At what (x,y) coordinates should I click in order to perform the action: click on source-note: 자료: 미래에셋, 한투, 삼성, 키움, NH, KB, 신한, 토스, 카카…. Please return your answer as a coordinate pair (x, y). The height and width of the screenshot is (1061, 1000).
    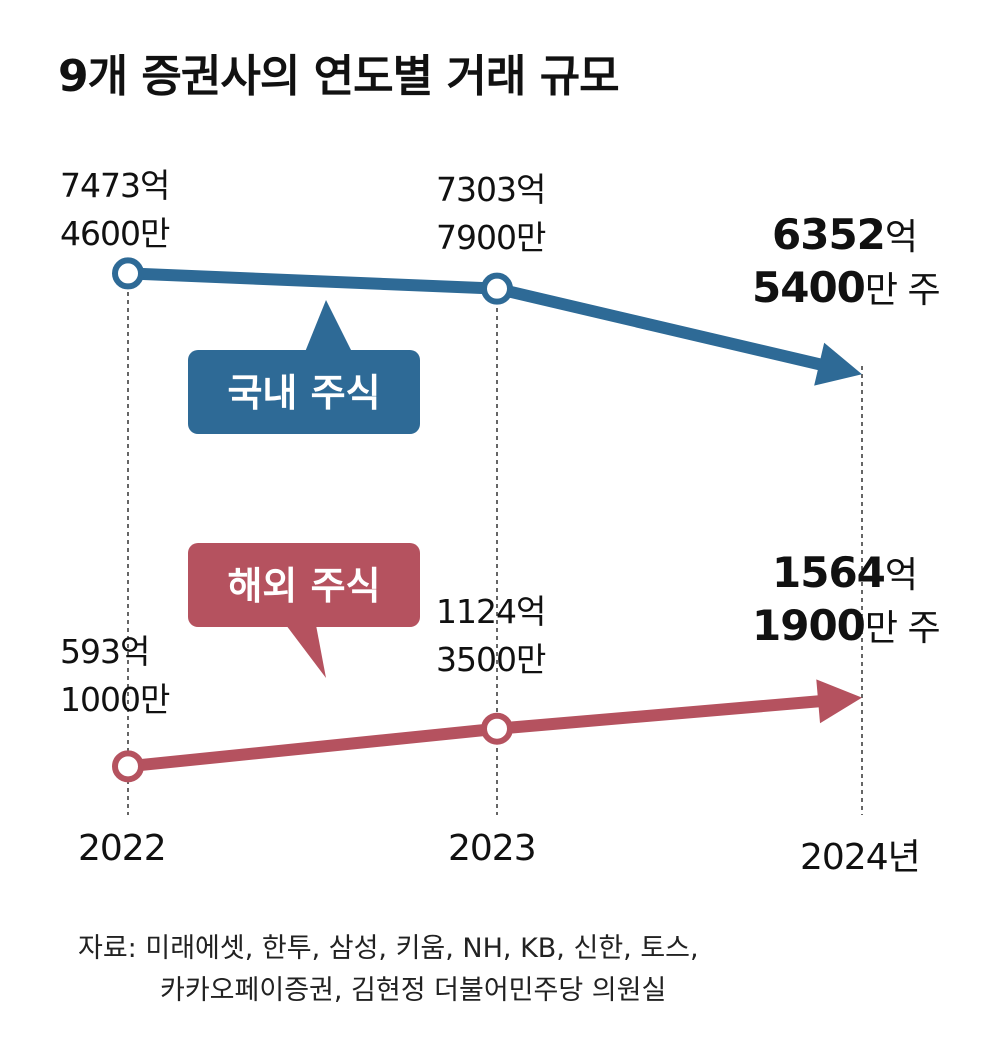
    Looking at the image, I should click on (388, 970).